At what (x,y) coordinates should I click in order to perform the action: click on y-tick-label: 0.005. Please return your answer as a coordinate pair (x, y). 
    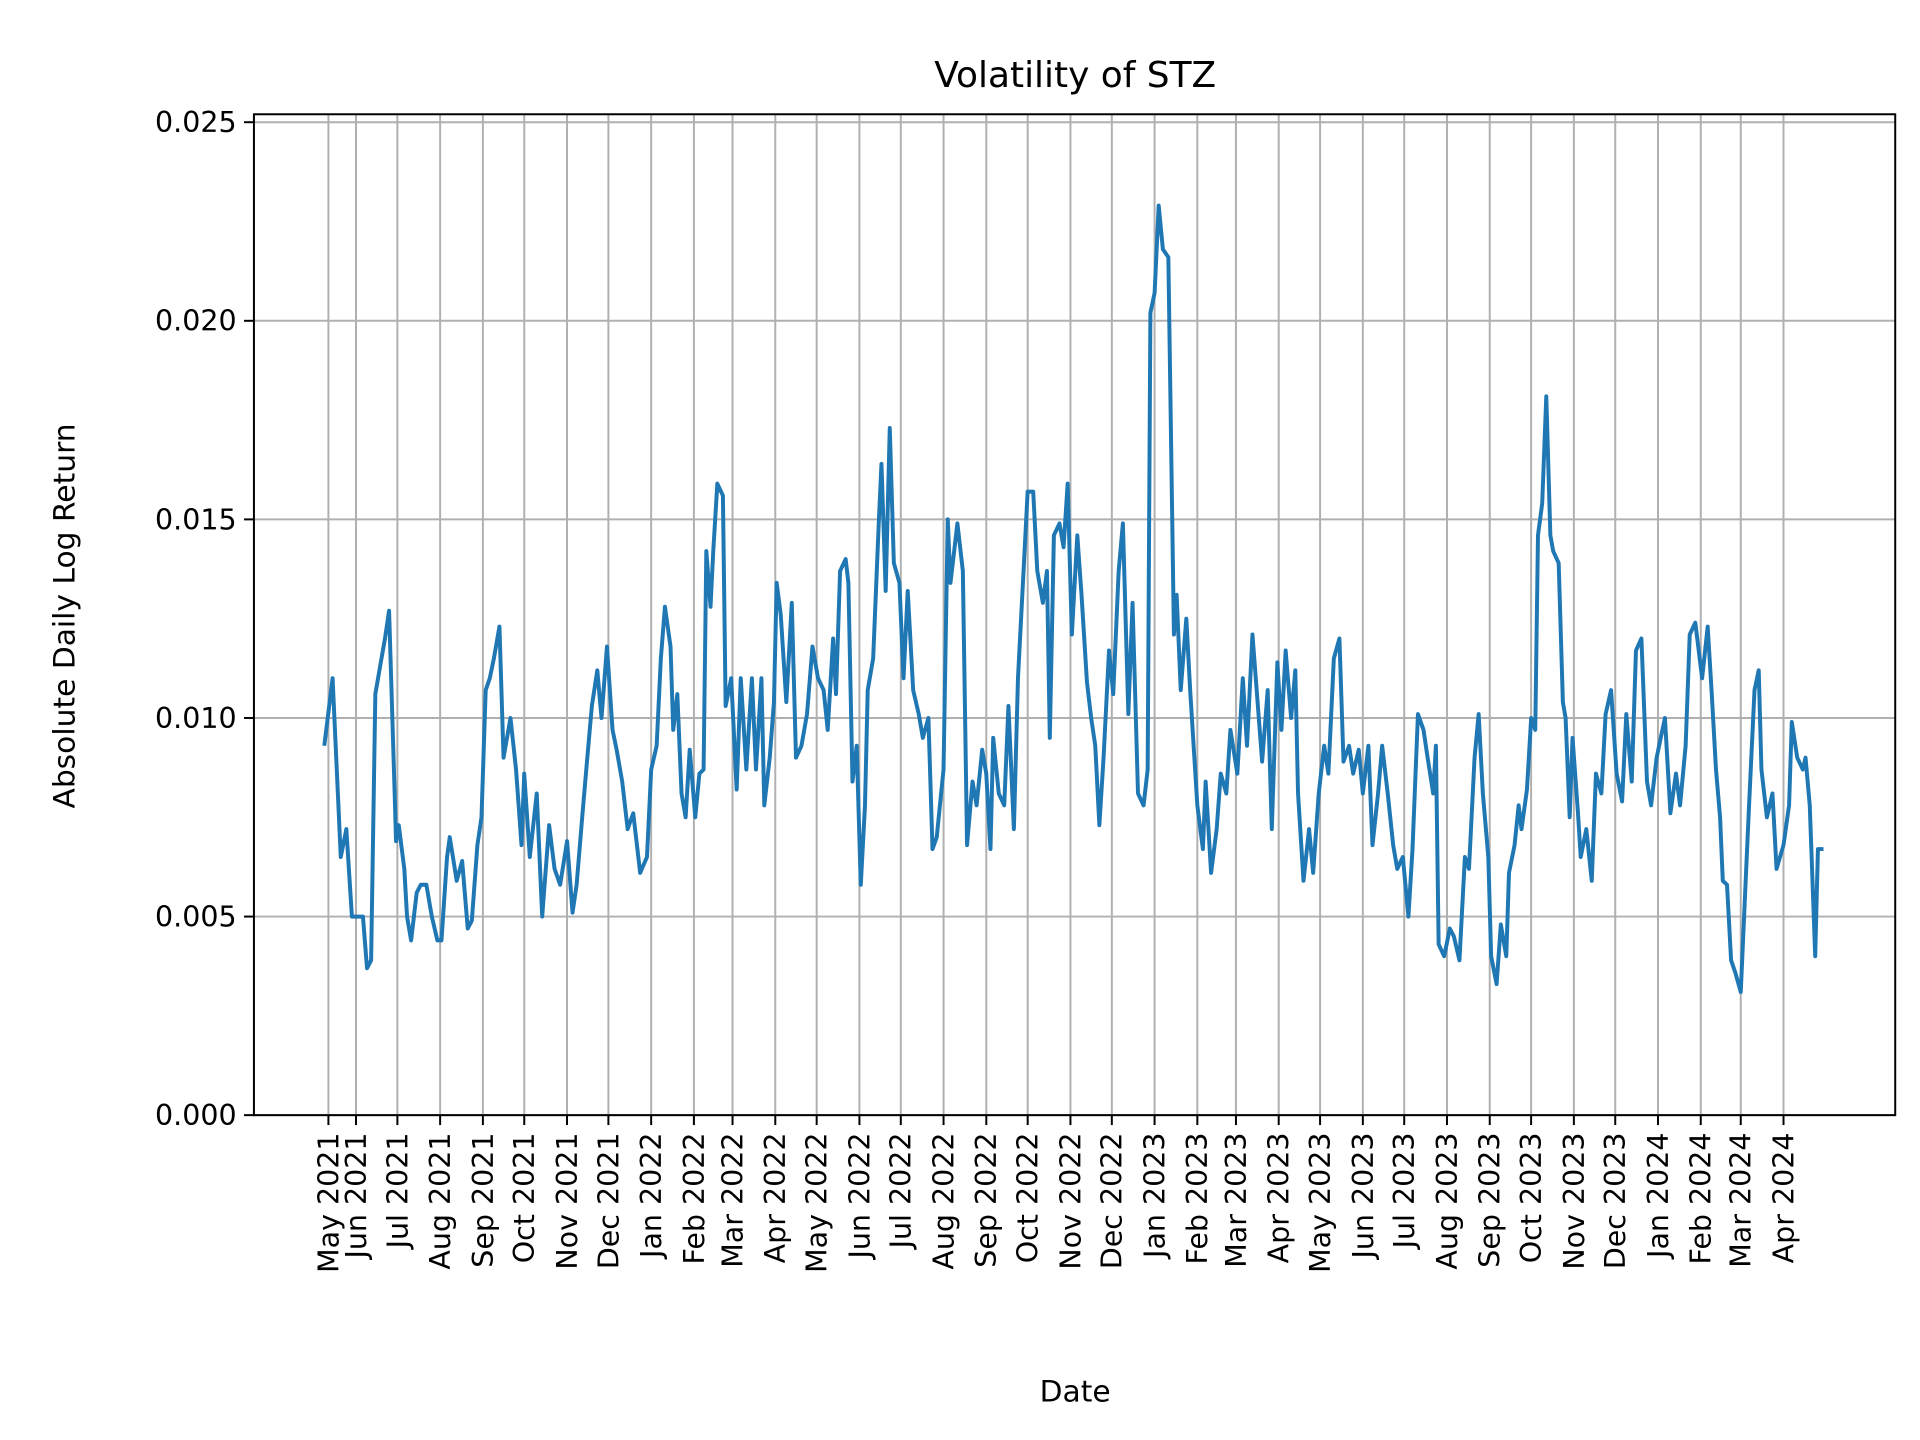
    Looking at the image, I should click on (196, 916).